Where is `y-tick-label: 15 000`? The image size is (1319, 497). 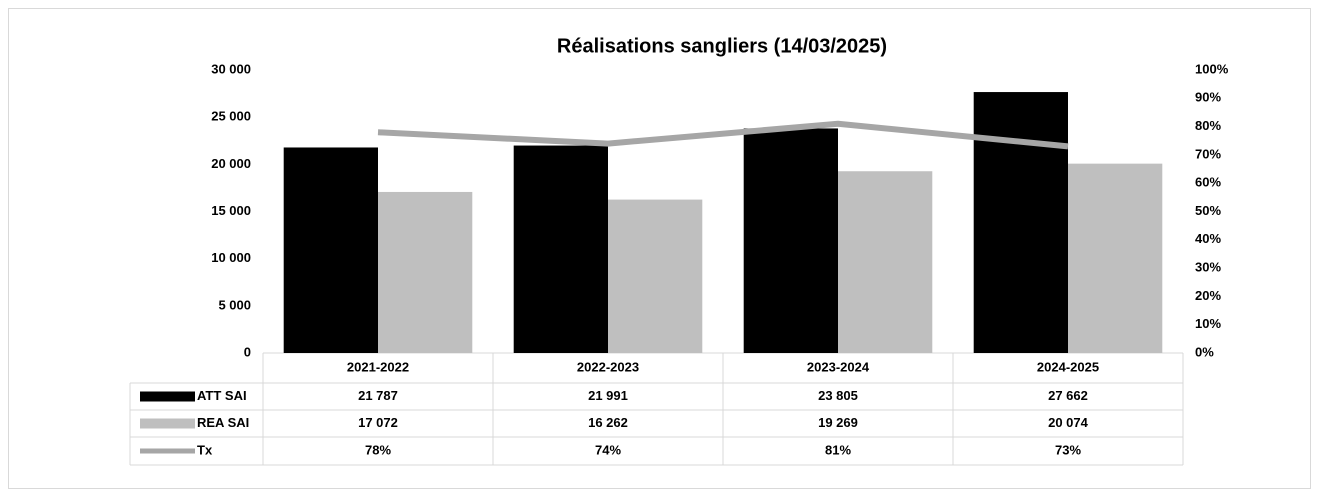
y-tick-label: 15 000 is located at coordinates (231, 210).